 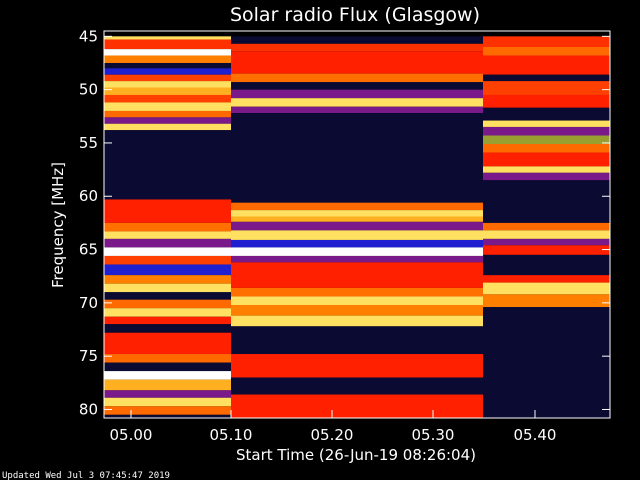 What do you see at coordinates (88, 303) in the screenshot?
I see `y-tick-label-70: 70` at bounding box center [88, 303].